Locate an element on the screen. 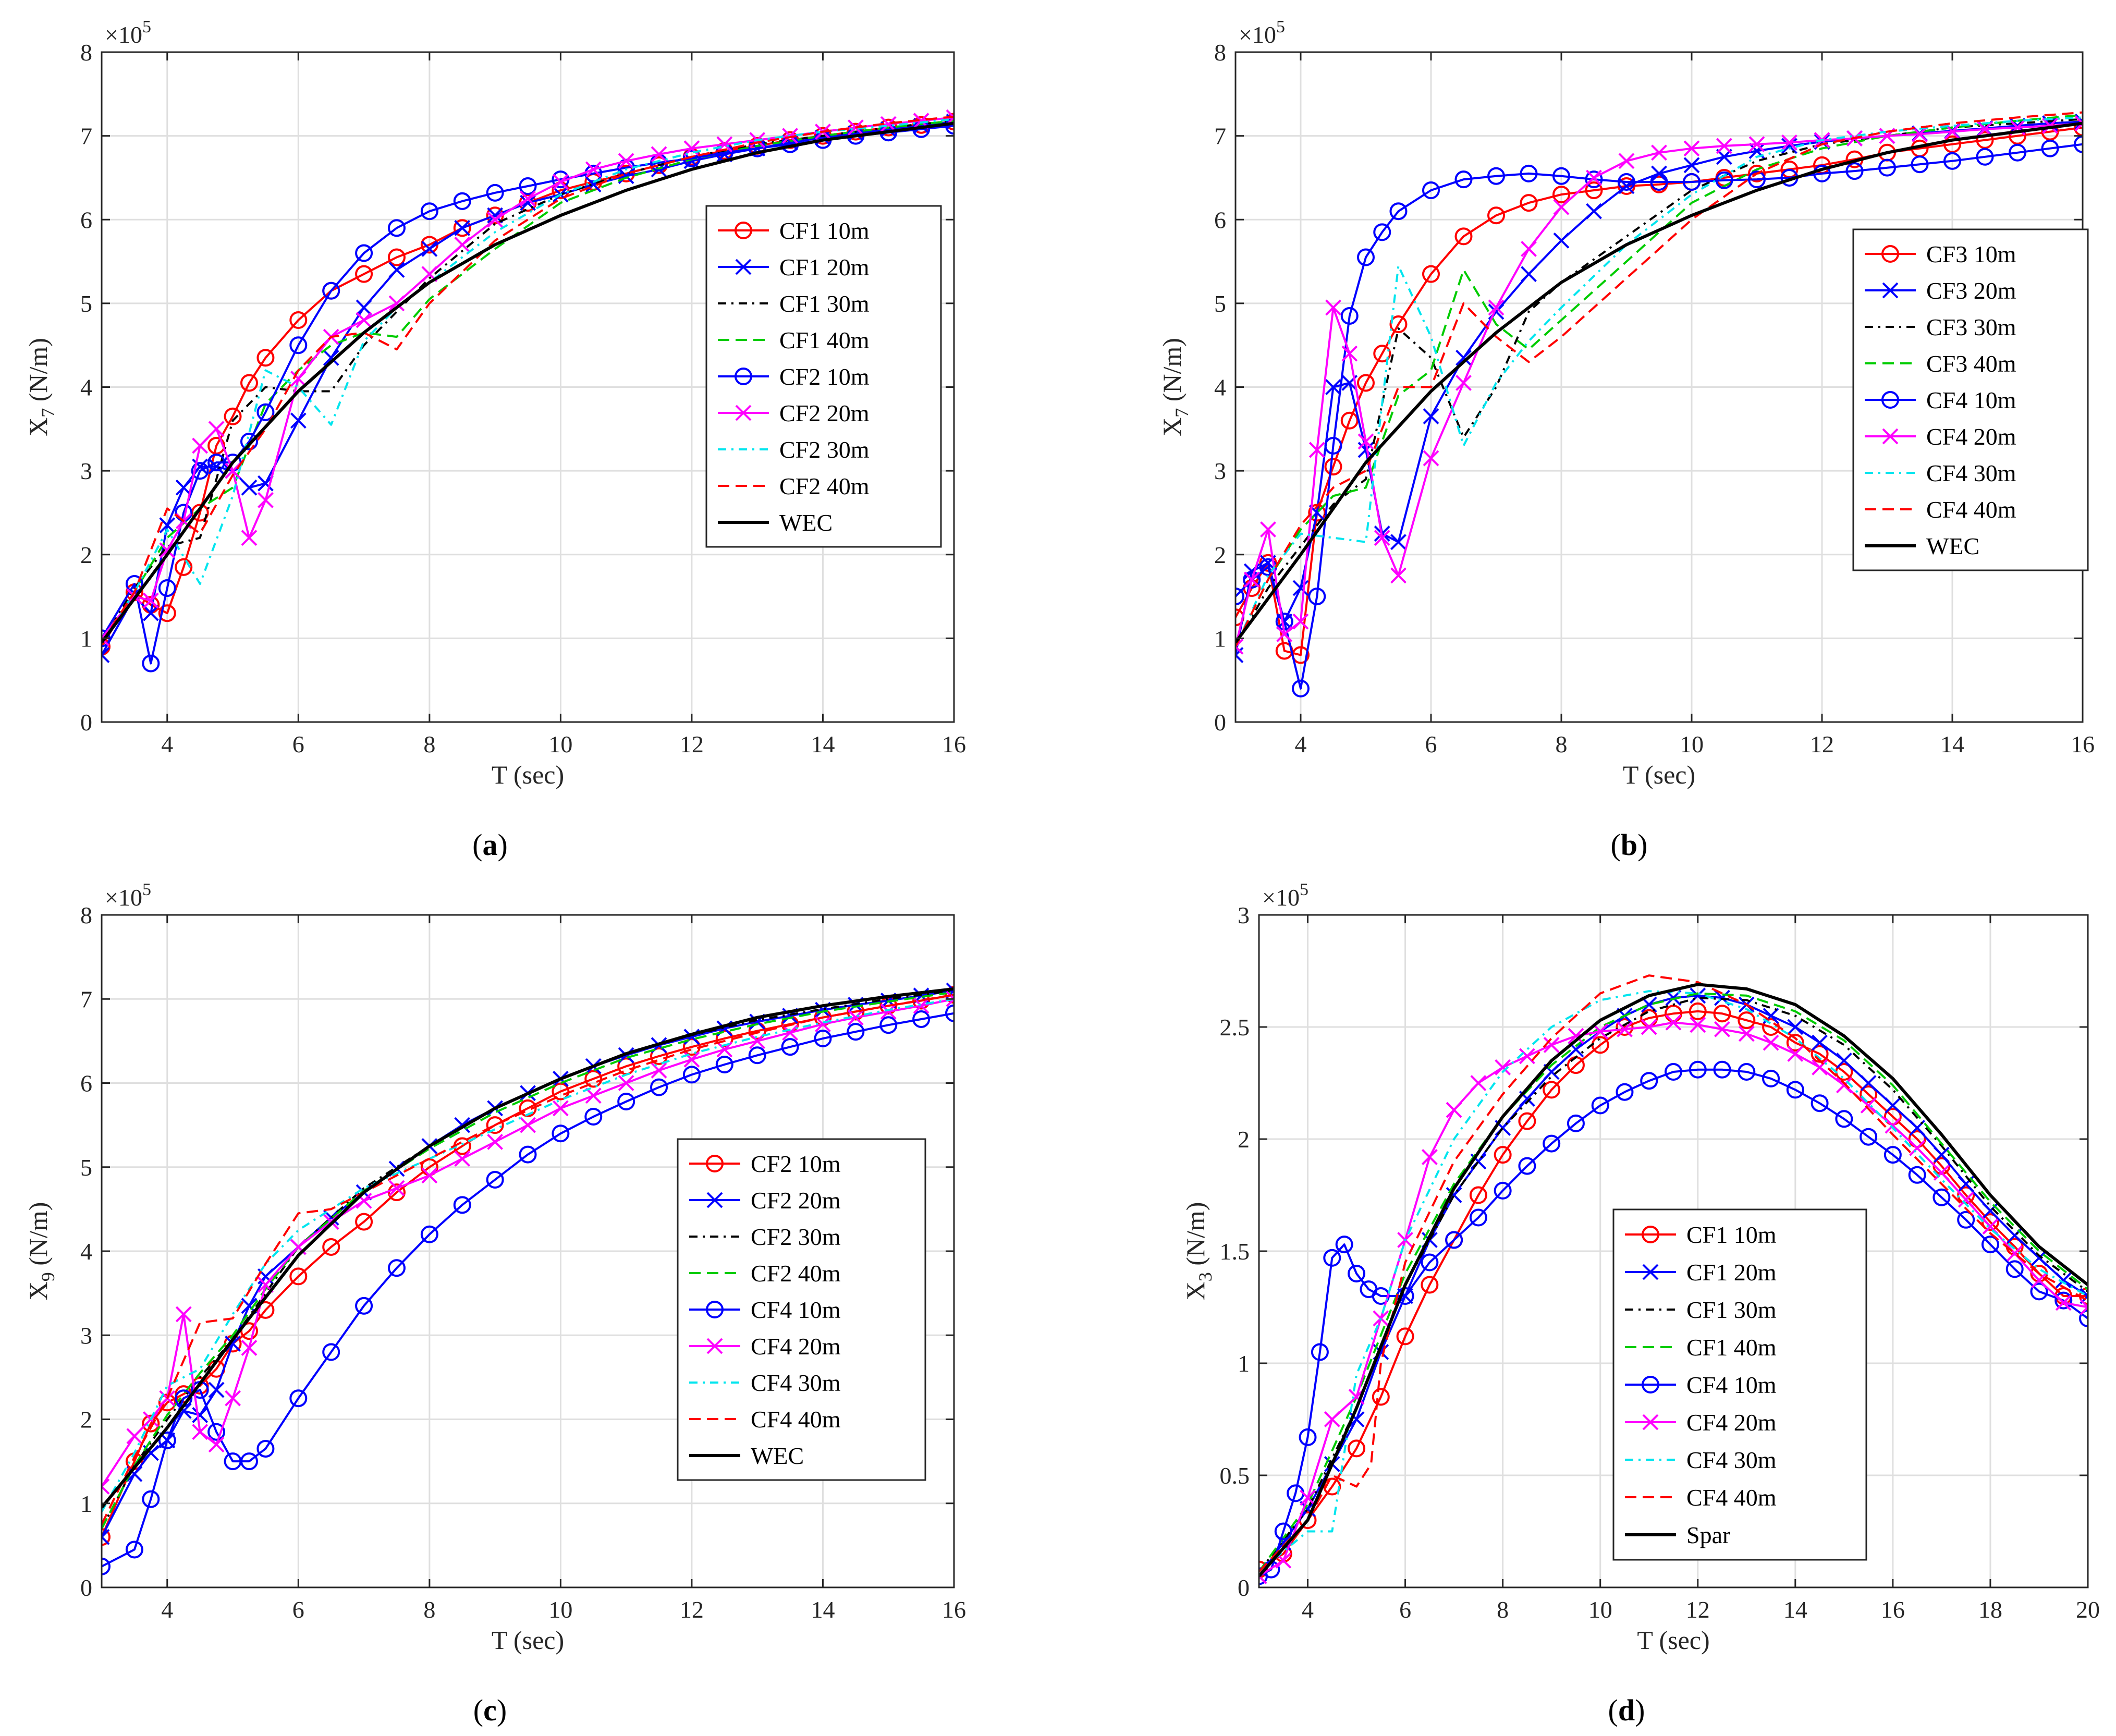  chart-a-legend-item-cf1-20m: CF1 20m is located at coordinates (794, 267).